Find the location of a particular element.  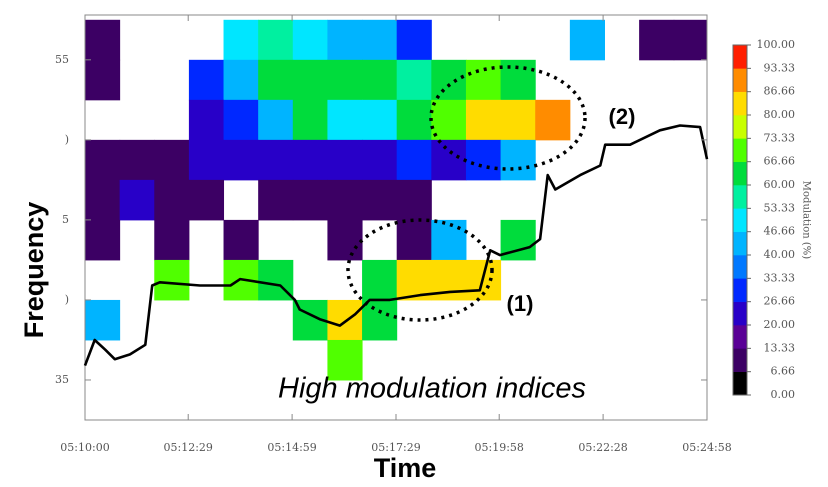

annotation: (2) is located at coordinates (622, 116).